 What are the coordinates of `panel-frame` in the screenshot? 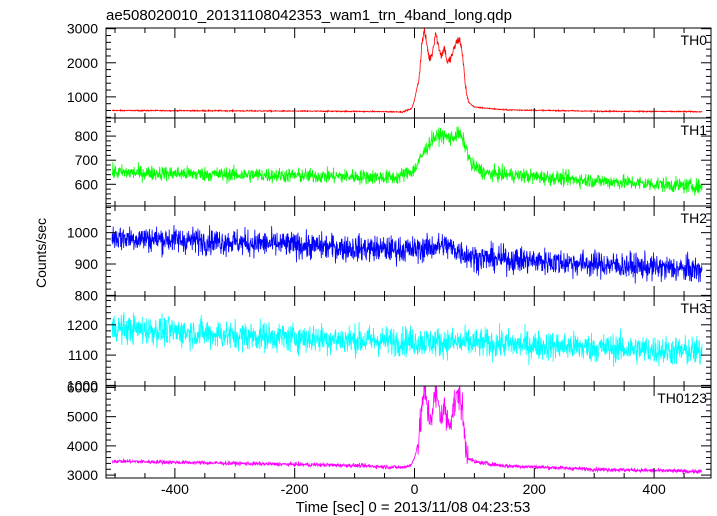 It's located at (408, 162).